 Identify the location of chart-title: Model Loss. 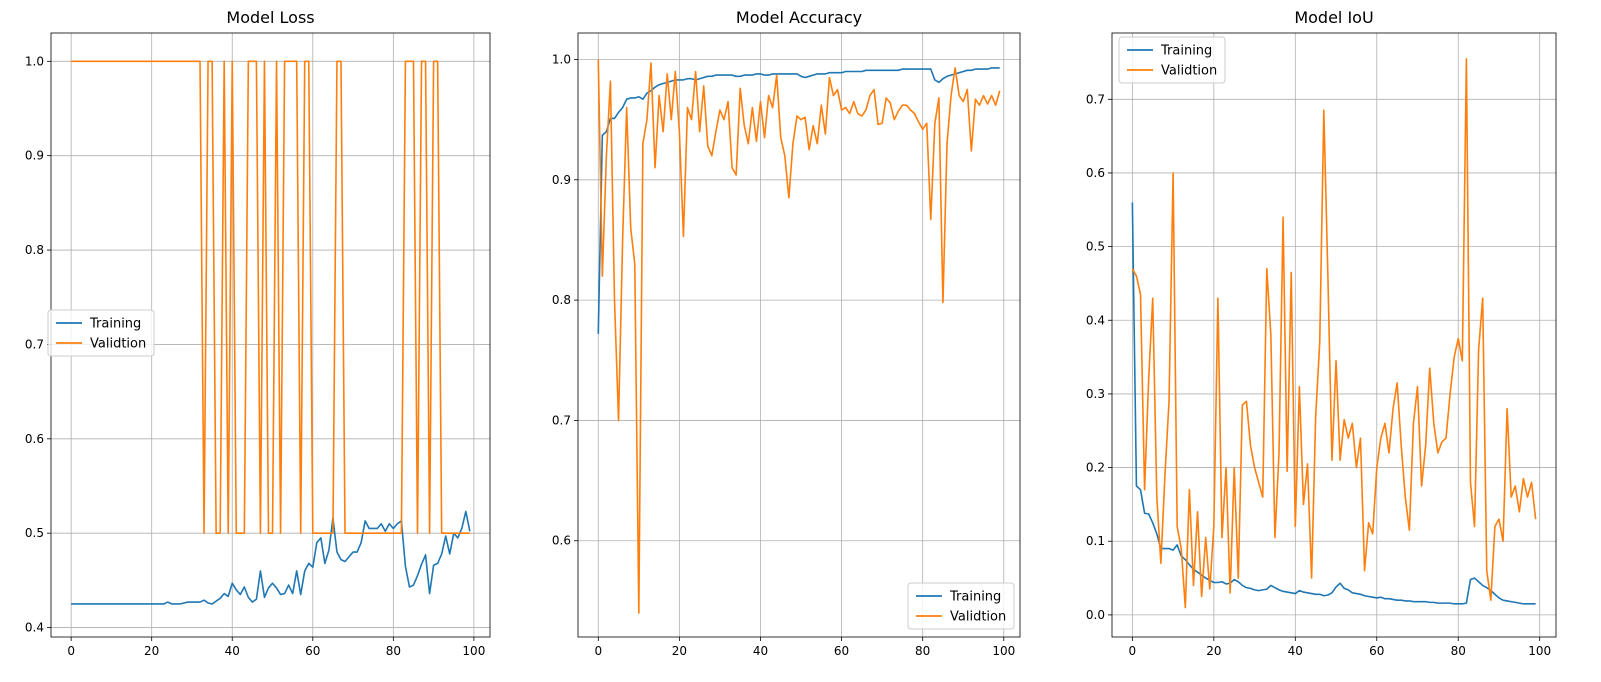
(270, 17).